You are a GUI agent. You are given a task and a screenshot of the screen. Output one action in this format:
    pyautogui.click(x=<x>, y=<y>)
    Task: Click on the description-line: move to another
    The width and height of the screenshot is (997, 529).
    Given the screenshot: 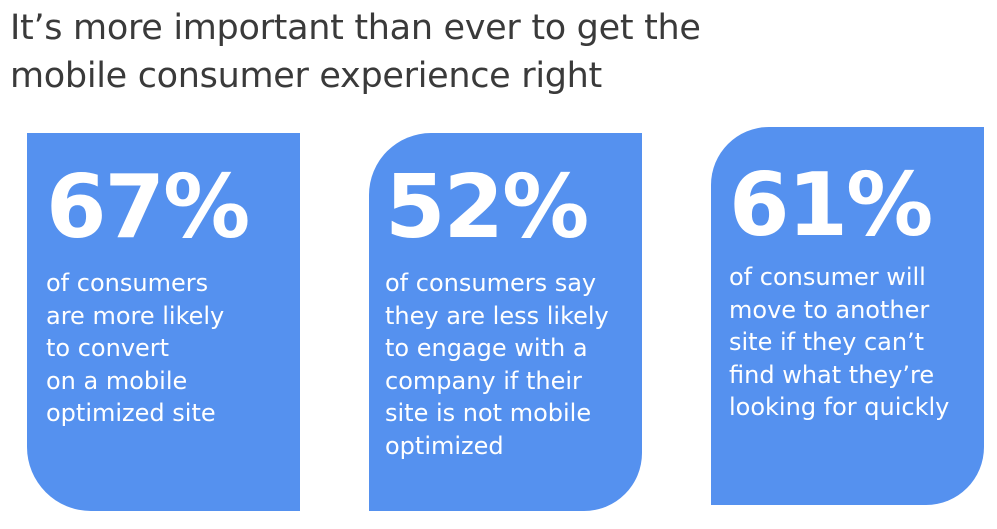 What is the action you would take?
    pyautogui.click(x=829, y=309)
    